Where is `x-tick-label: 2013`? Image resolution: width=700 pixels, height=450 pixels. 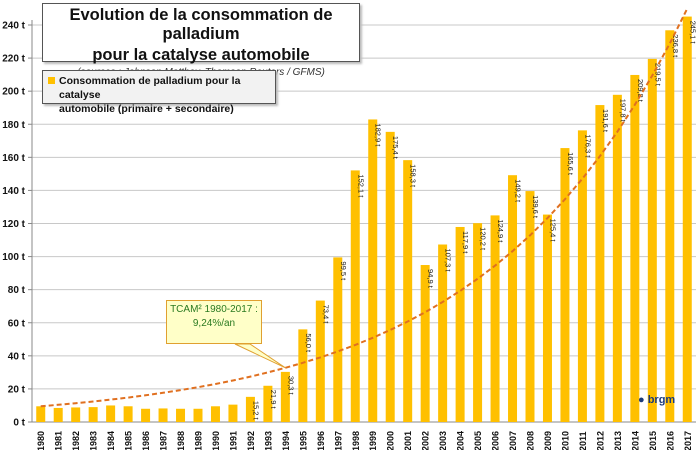
x-tick-label: 2013 is located at coordinates (618, 440).